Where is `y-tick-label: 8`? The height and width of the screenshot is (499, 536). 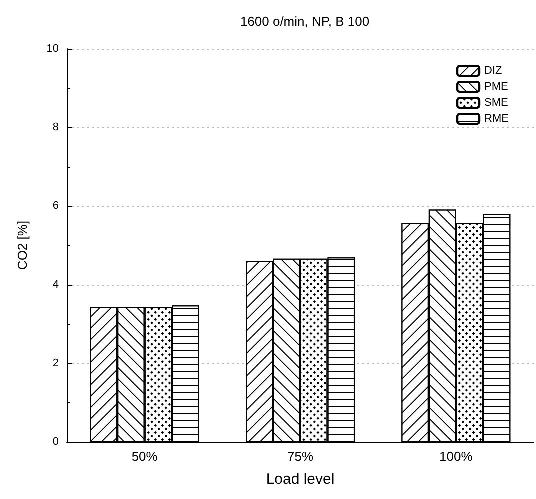 y-tick-label: 8 is located at coordinates (55, 128).